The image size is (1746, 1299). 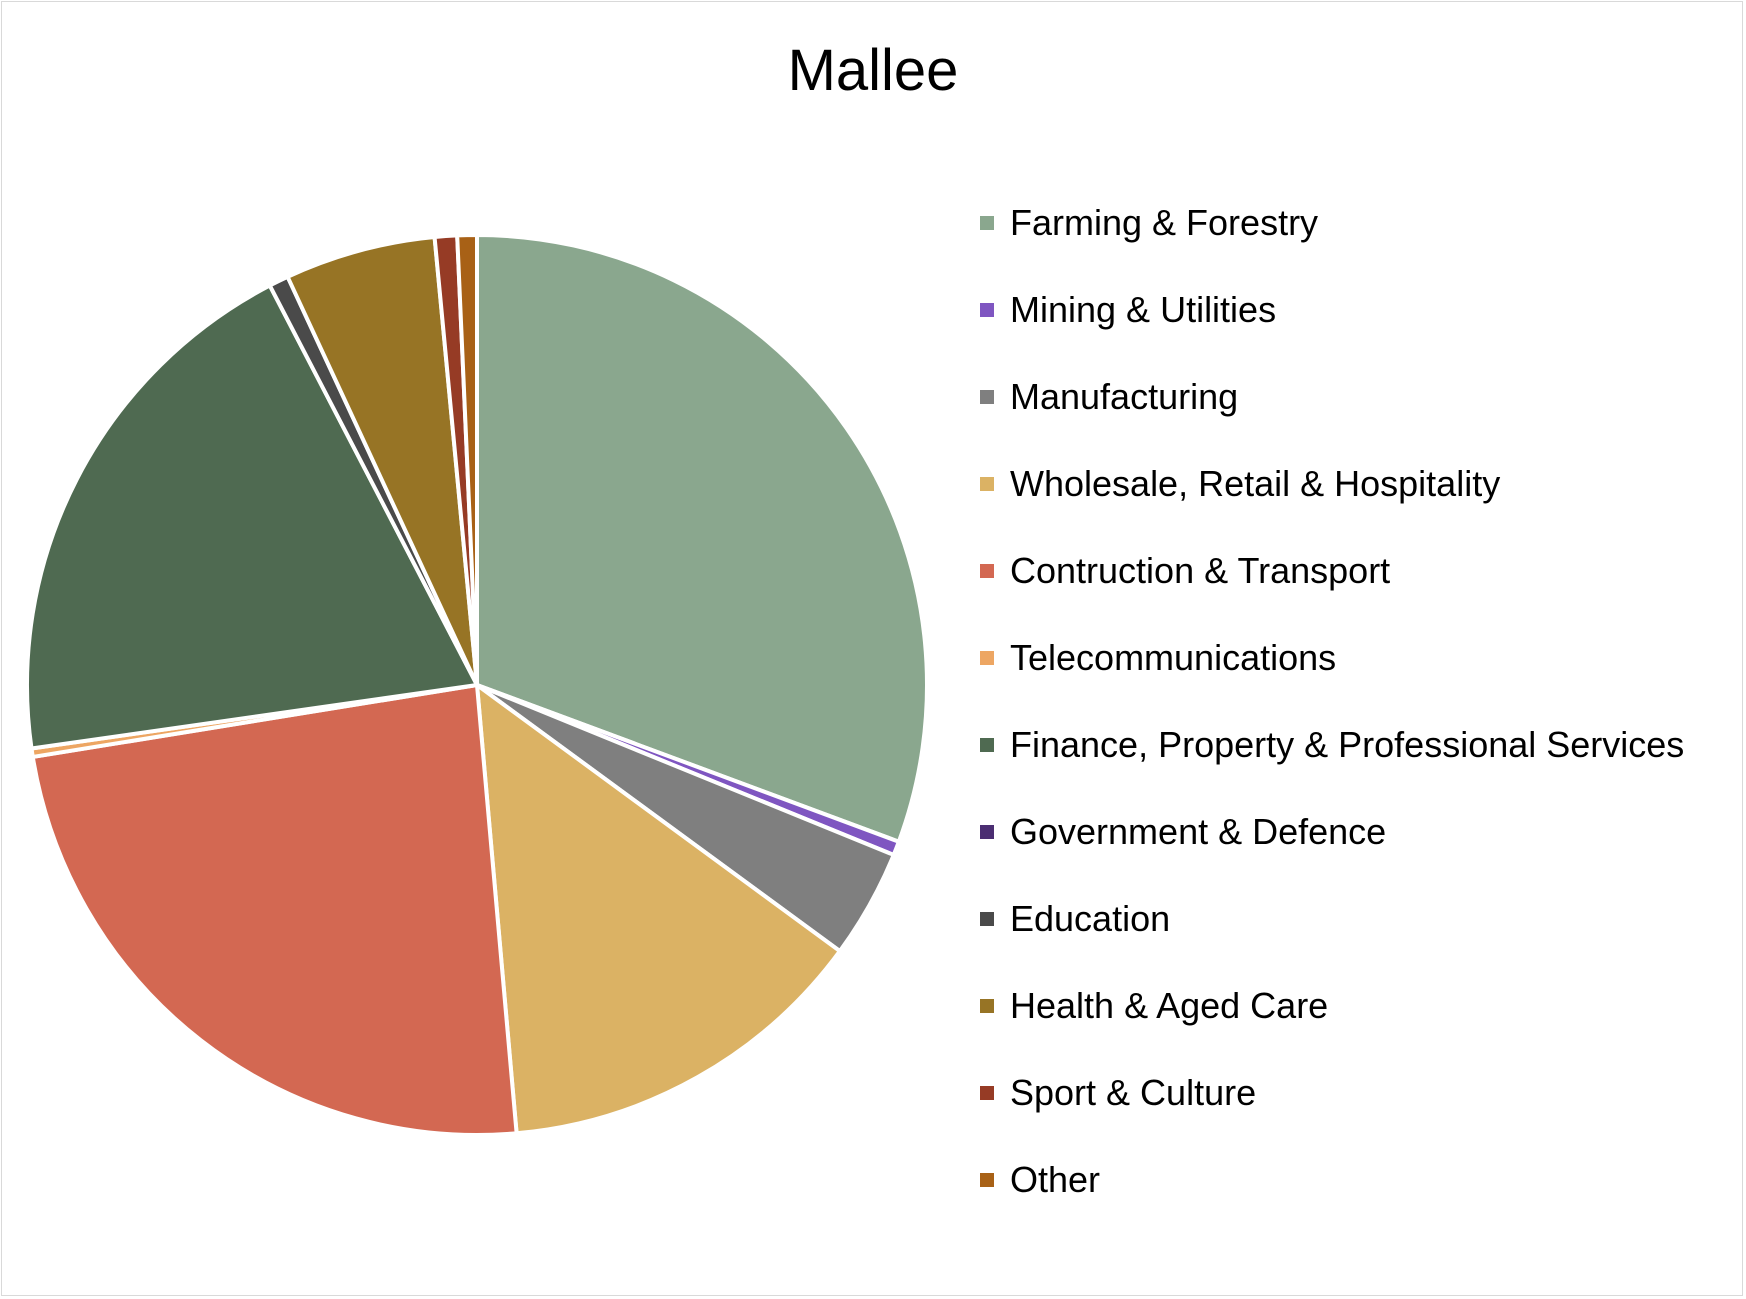 I want to click on legend-item-farming-and-forestry: Farming & Forestry, so click(x=1350, y=243).